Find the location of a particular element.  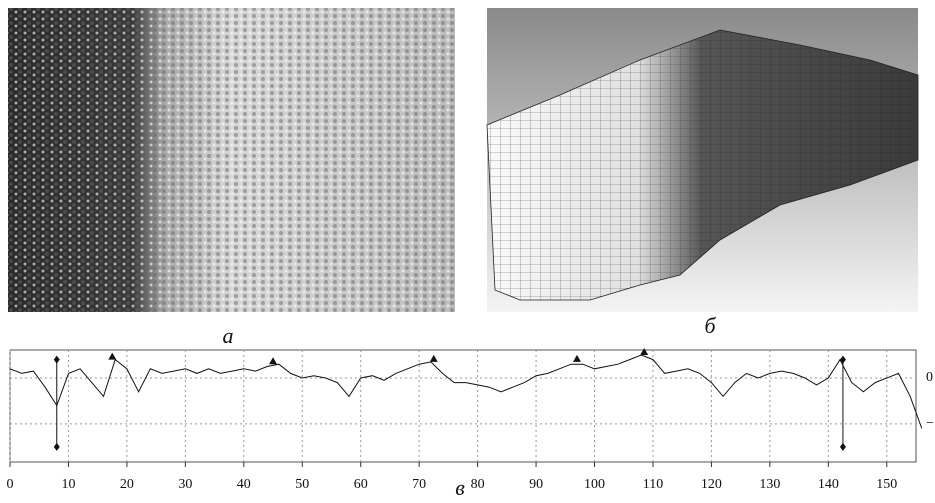

x-tick-label: 110 is located at coordinates (653, 484).